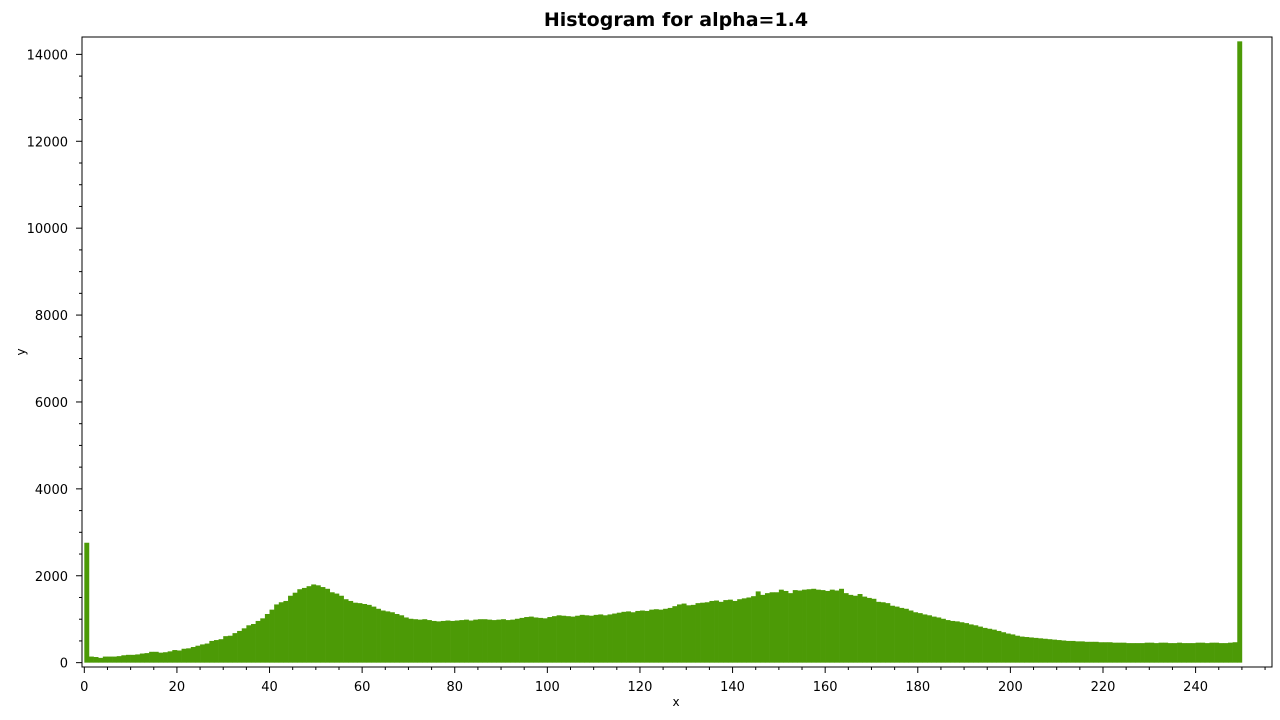  Describe the element at coordinates (47, 142) in the screenshot. I see `y-tick-label: 12000` at that location.